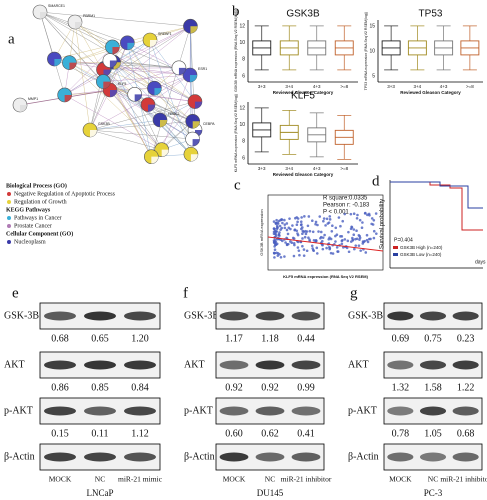 This screenshot has width=487, height=500. What do you see at coordinates (303, 14) in the screenshot?
I see `plot-title: GSK3B` at bounding box center [303, 14].